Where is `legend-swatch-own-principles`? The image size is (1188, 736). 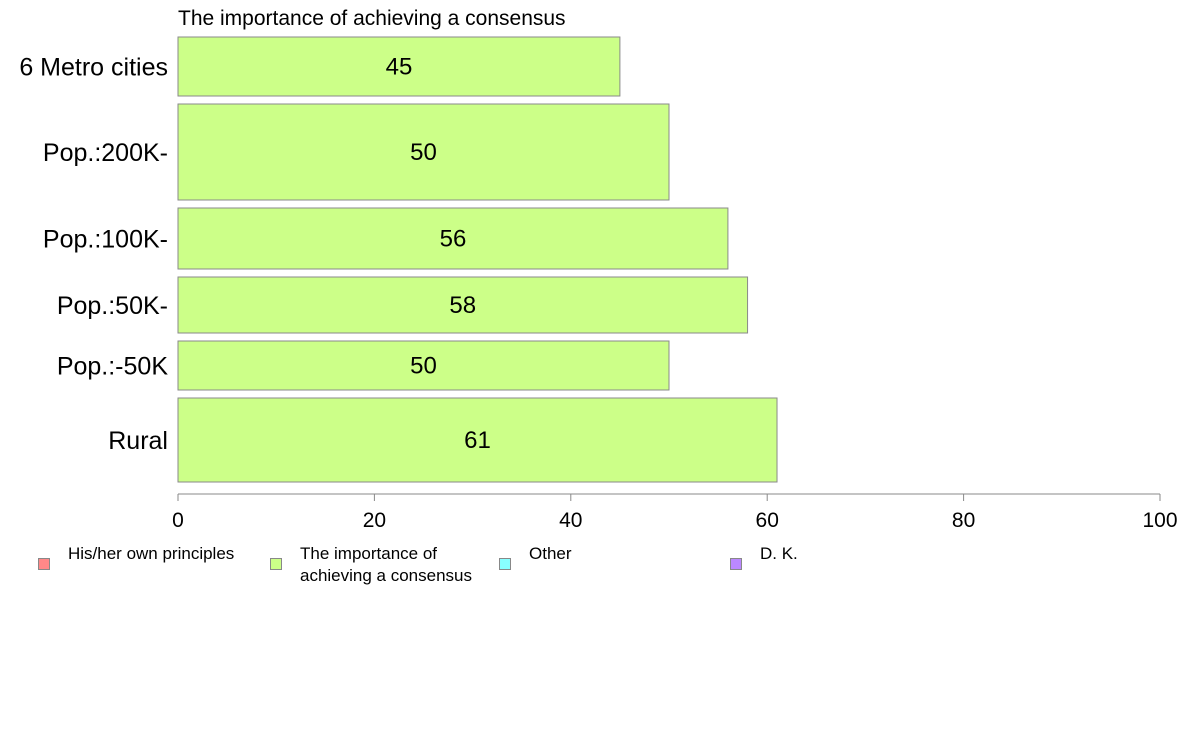
legend-swatch-own-principles is located at coordinates (44, 564).